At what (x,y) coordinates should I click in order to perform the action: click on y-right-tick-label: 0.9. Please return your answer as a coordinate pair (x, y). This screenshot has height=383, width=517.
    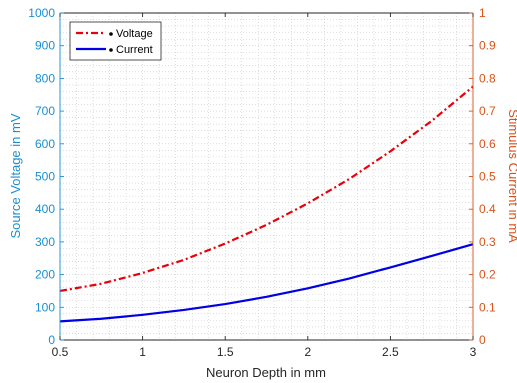
    Looking at the image, I should click on (487, 46).